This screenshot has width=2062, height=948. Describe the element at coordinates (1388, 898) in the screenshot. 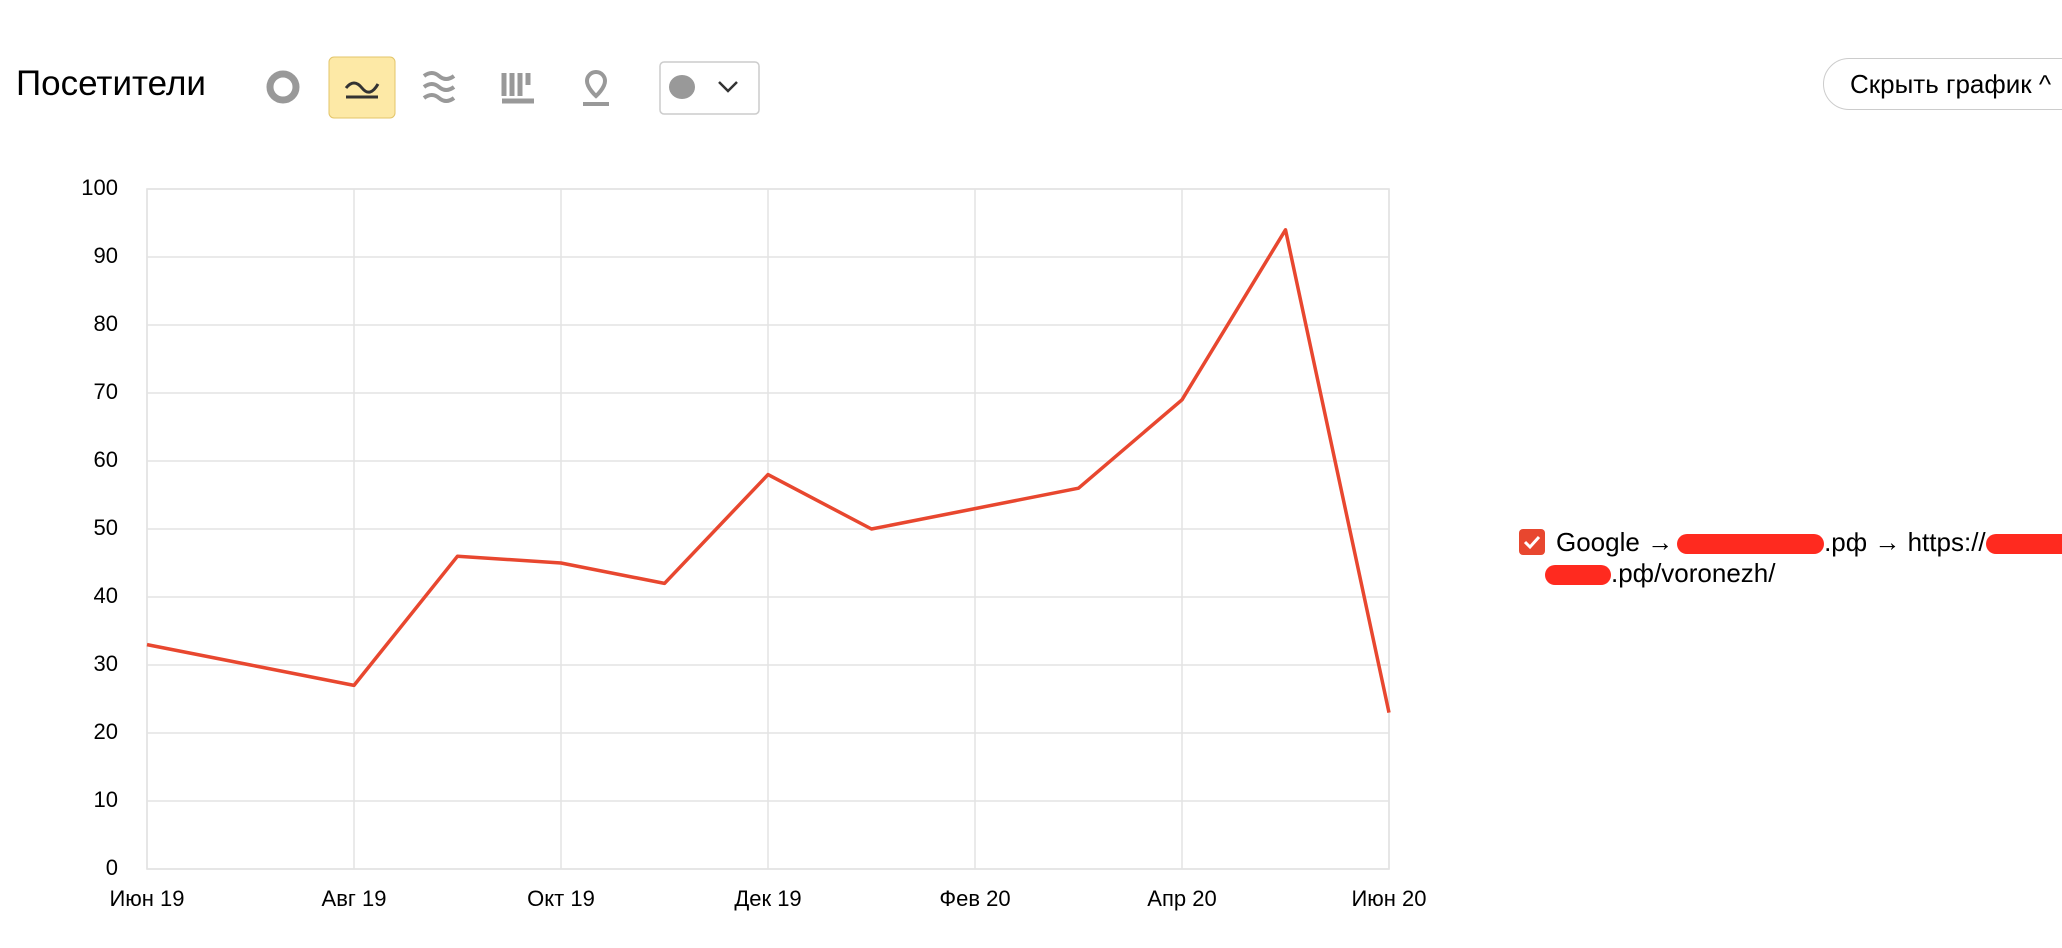

I see `x-tick-label: Июн 20` at that location.